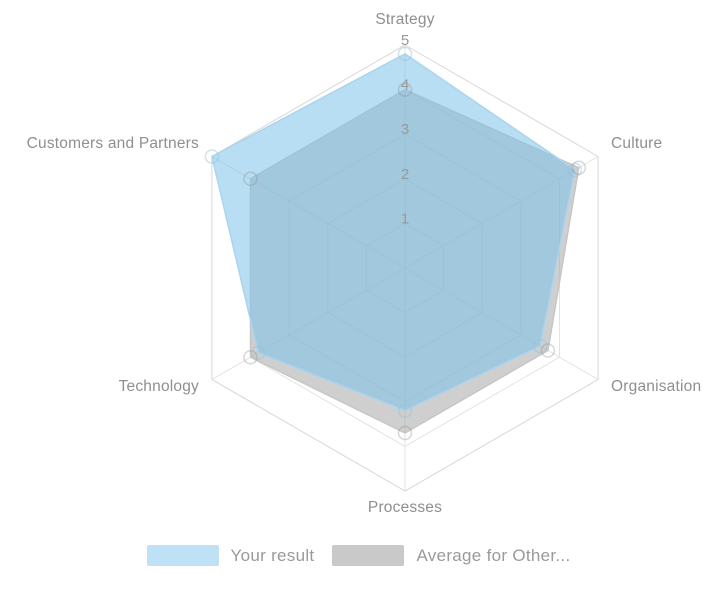 The width and height of the screenshot is (717, 591). I want to click on marker-average-for-other-strategy, so click(405, 89).